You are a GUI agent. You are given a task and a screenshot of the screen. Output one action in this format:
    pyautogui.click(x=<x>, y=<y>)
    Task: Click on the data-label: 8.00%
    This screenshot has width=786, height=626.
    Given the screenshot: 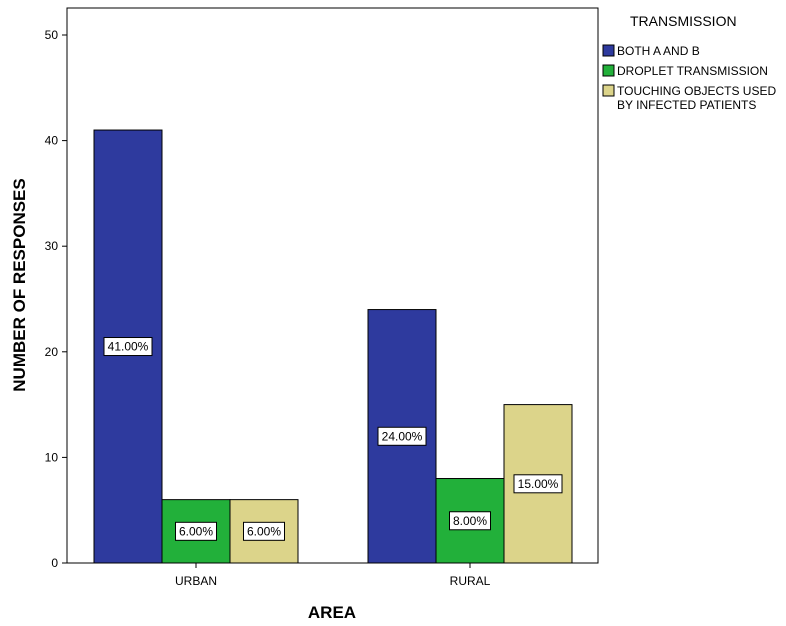 What is the action you would take?
    pyautogui.click(x=470, y=521)
    